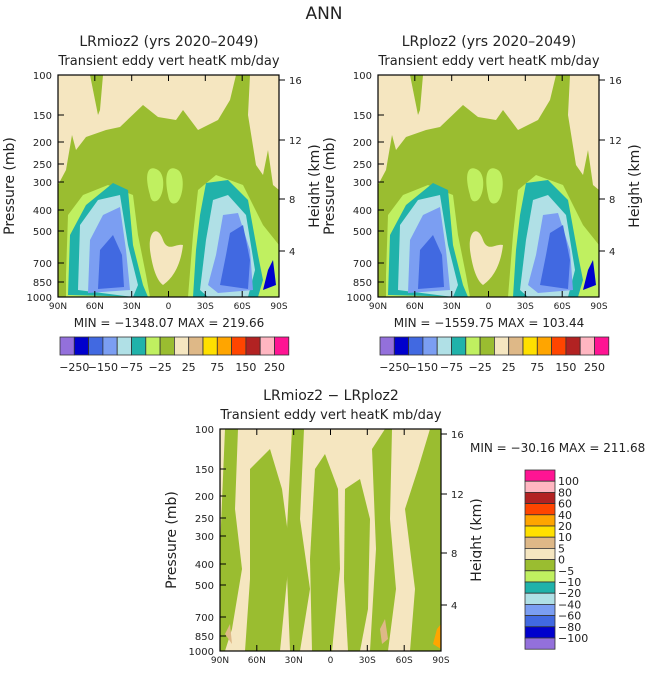 This screenshot has width=648, height=676. What do you see at coordinates (204, 637) in the screenshot?
I see `y-tick-label: 850` at bounding box center [204, 637].